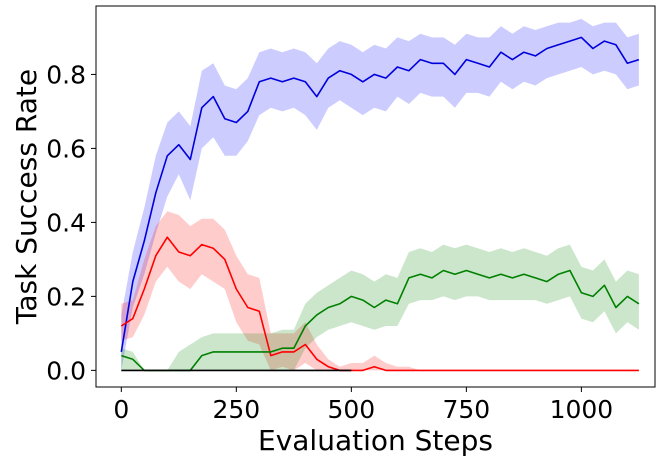 This screenshot has height=463, width=660. Describe the element at coordinates (121, 409) in the screenshot. I see `x-tick-label: 0` at that location.